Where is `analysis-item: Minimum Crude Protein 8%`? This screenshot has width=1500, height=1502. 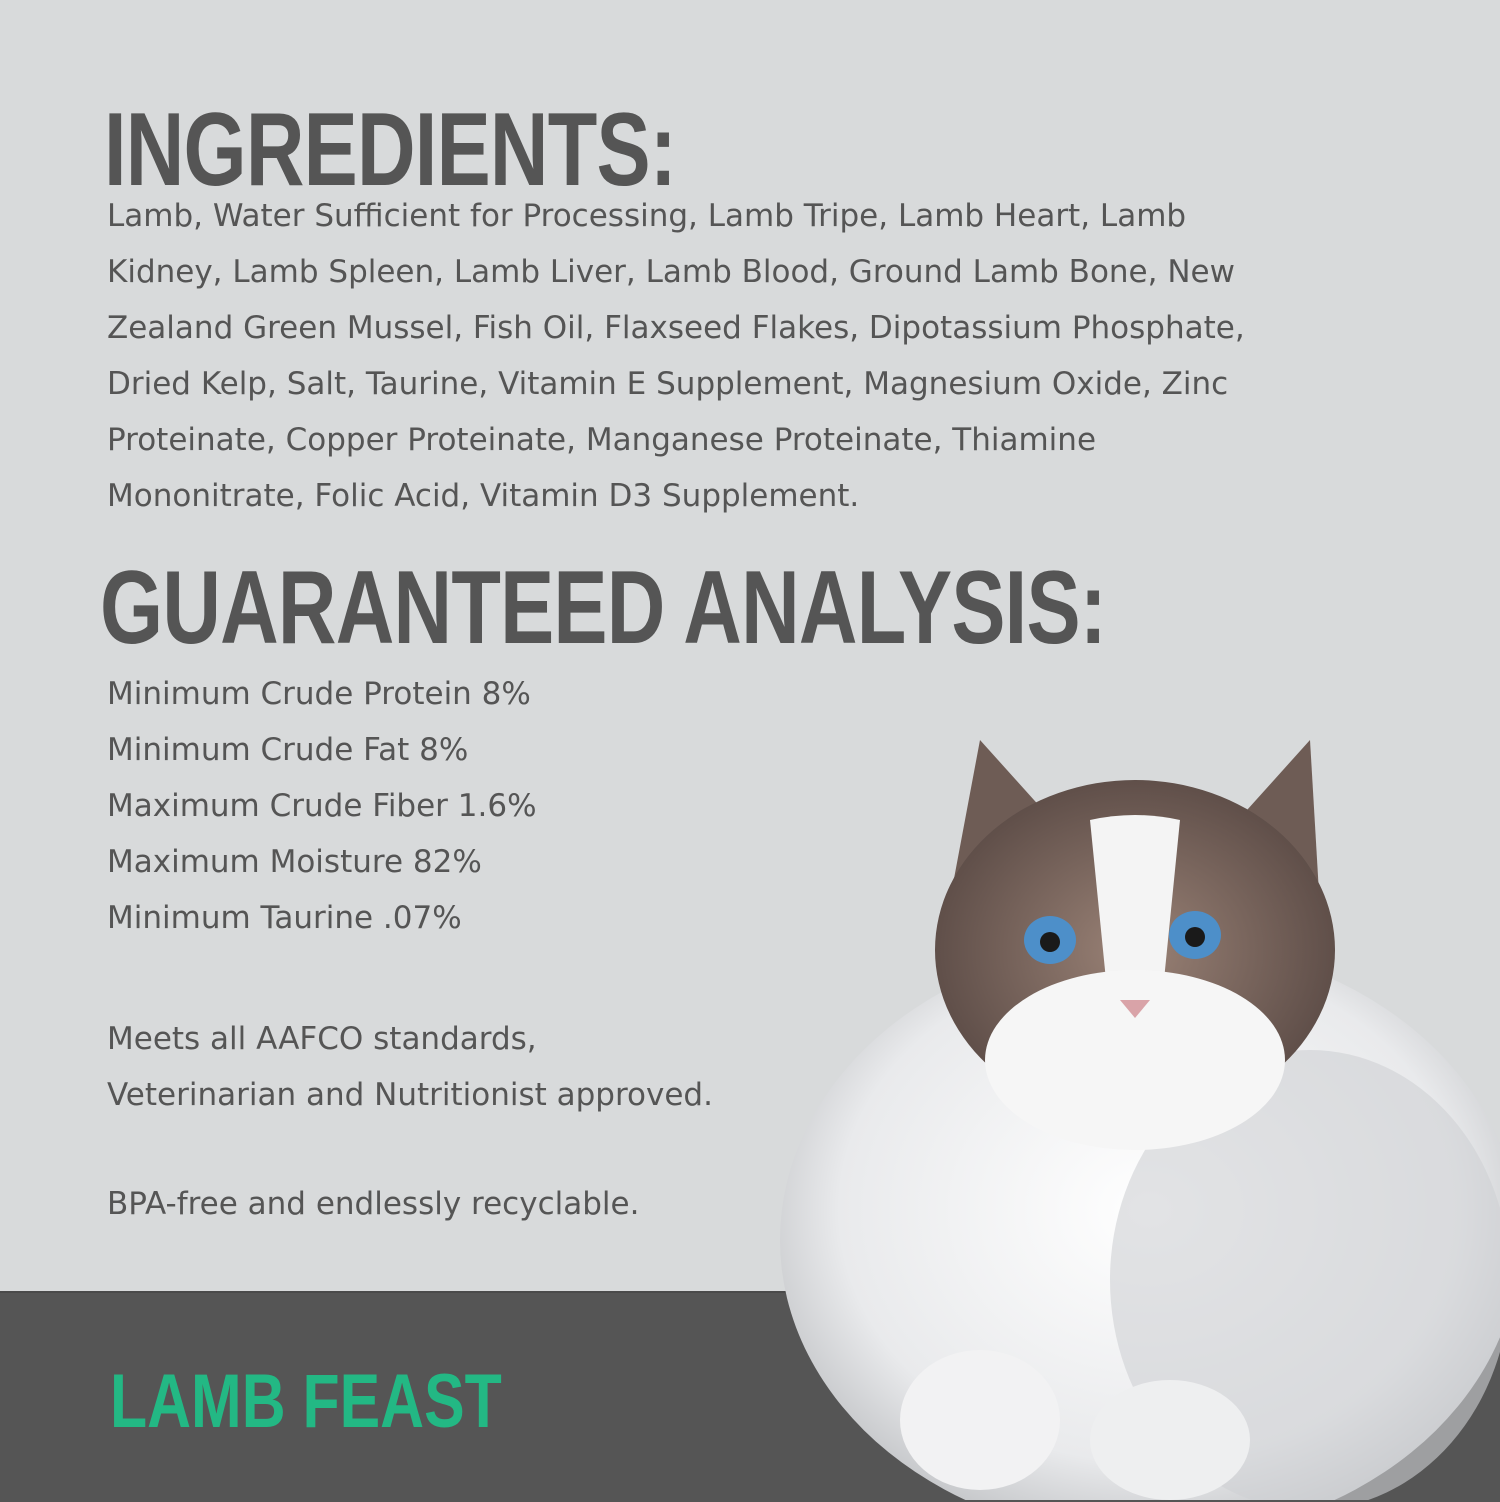 analysis-item: Minimum Crude Protein 8% is located at coordinates (319, 694).